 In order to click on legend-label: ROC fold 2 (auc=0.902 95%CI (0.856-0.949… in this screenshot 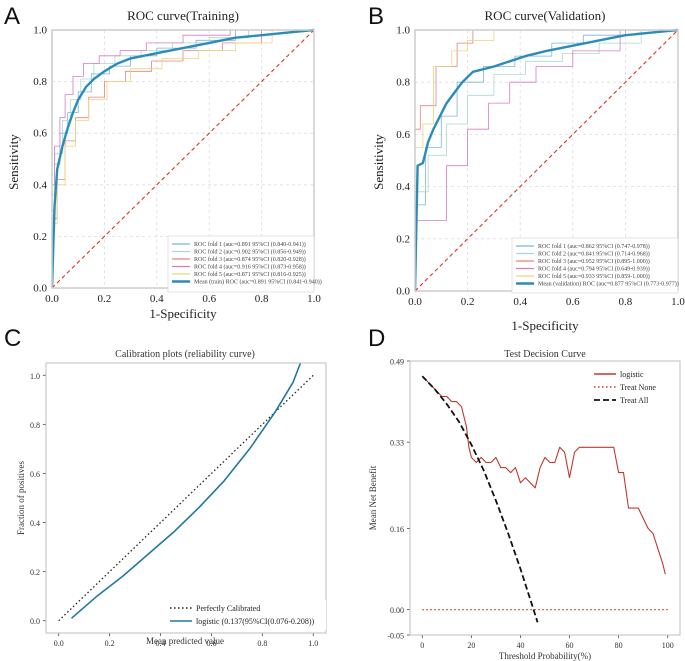, I will do `click(250, 252)`.